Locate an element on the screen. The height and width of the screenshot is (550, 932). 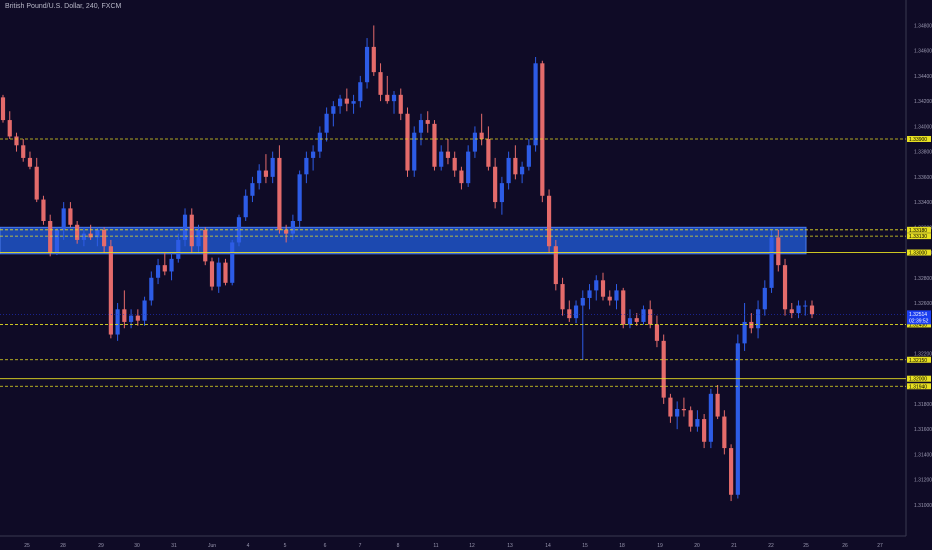
x-tick-label: 12 is located at coordinates (472, 546).